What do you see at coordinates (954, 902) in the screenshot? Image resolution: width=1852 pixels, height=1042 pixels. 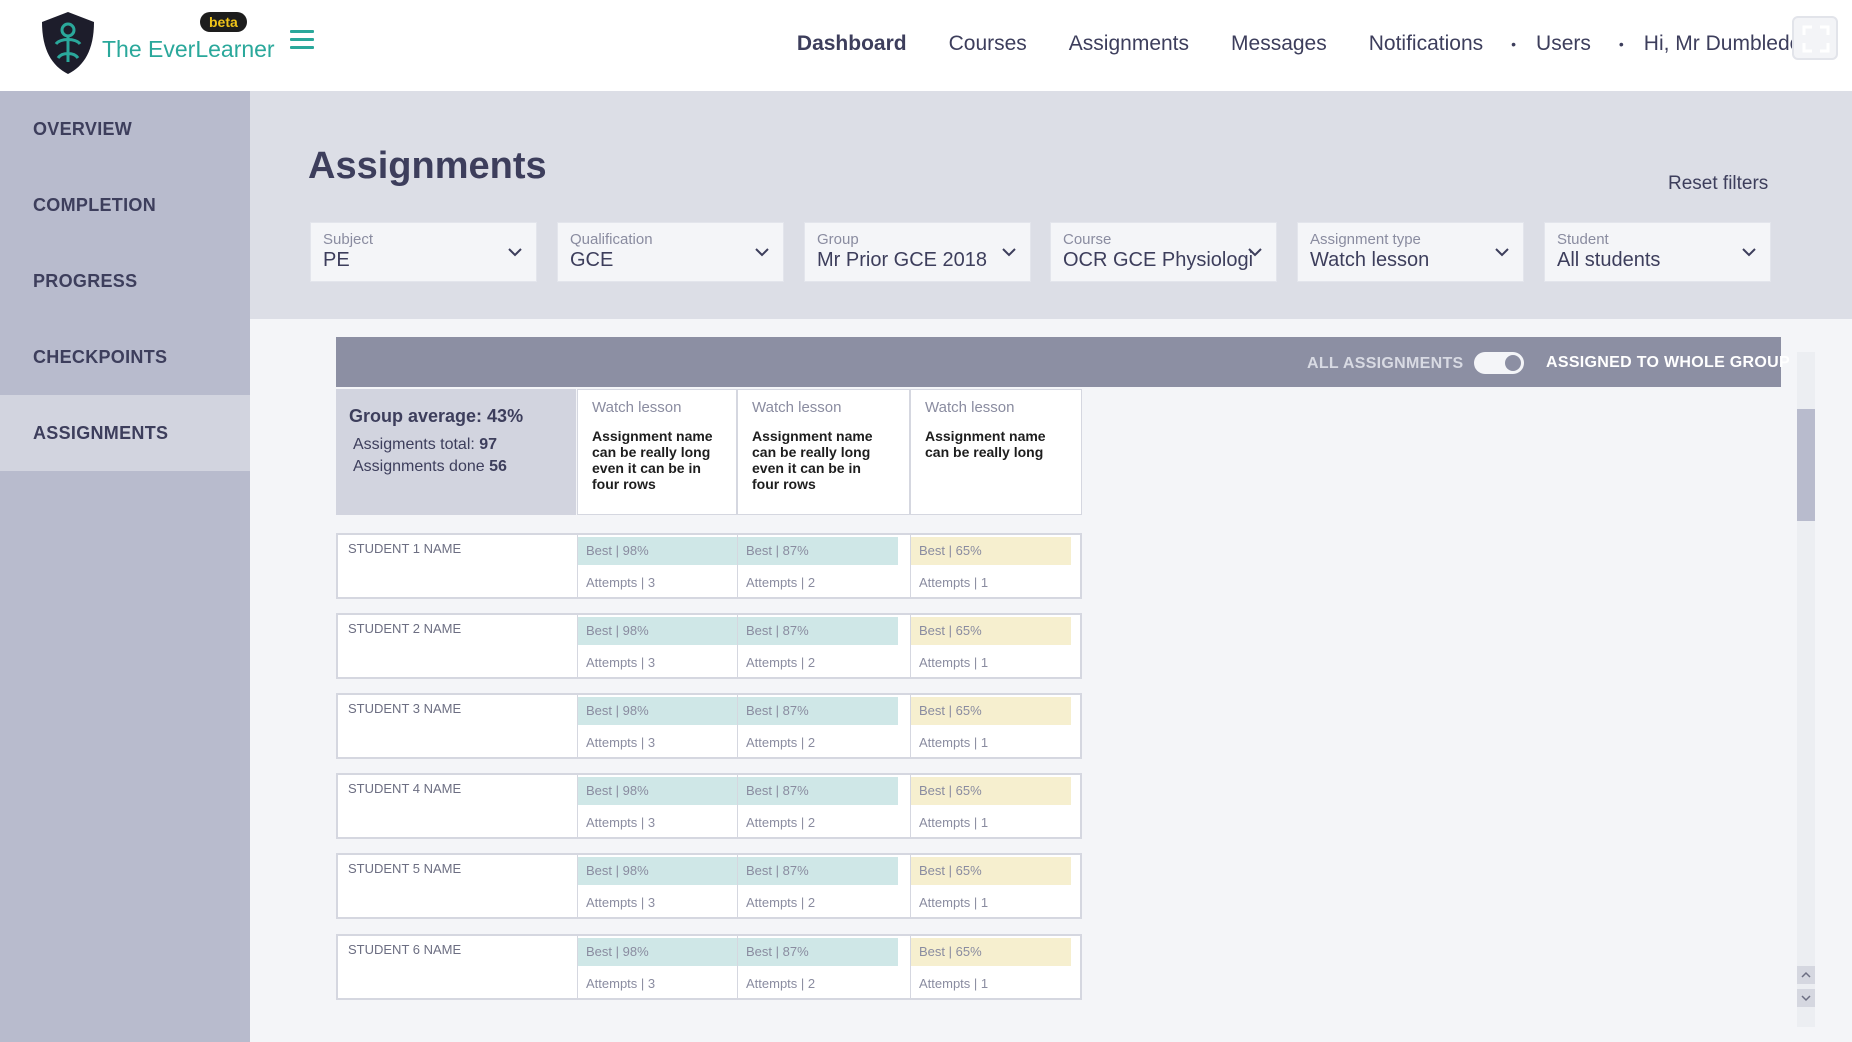 I see `attempts-cell: Attempts | 1` at bounding box center [954, 902].